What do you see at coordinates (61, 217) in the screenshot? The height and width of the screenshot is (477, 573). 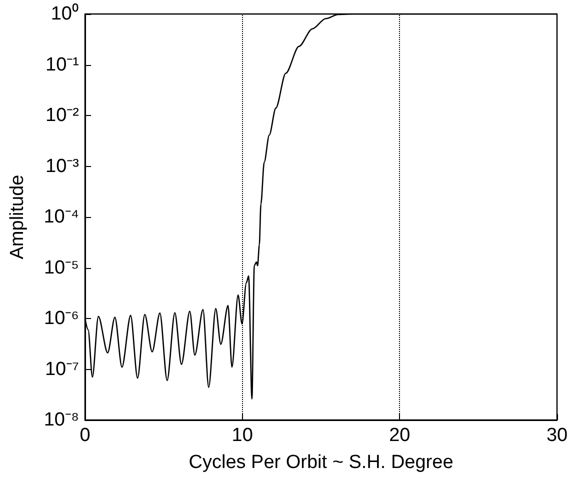 I see `y-tick-label: 10⁻⁴` at bounding box center [61, 217].